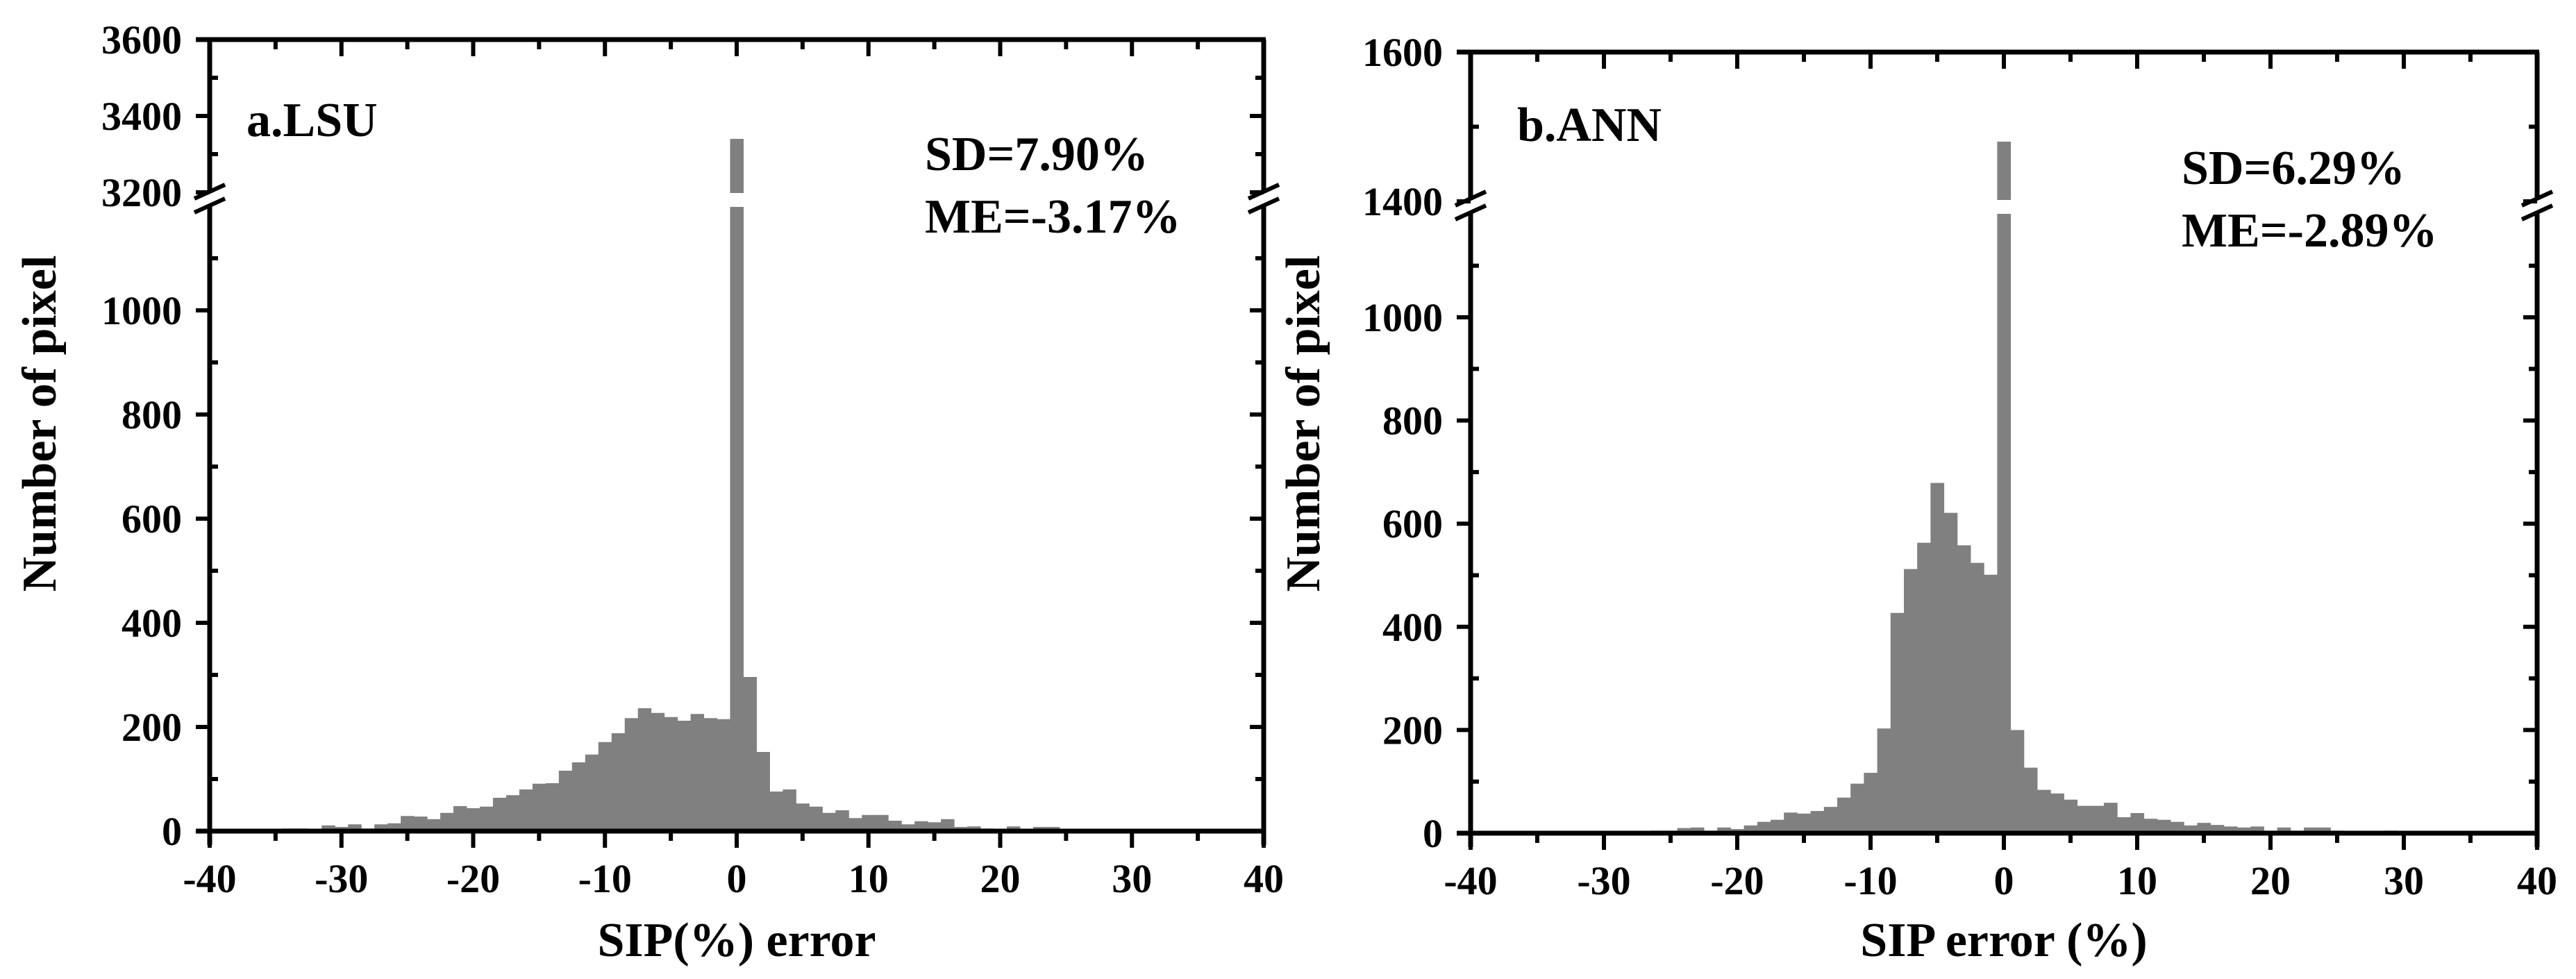 The image size is (2576, 979). I want to click on x-tick-label: 20, so click(1000, 878).